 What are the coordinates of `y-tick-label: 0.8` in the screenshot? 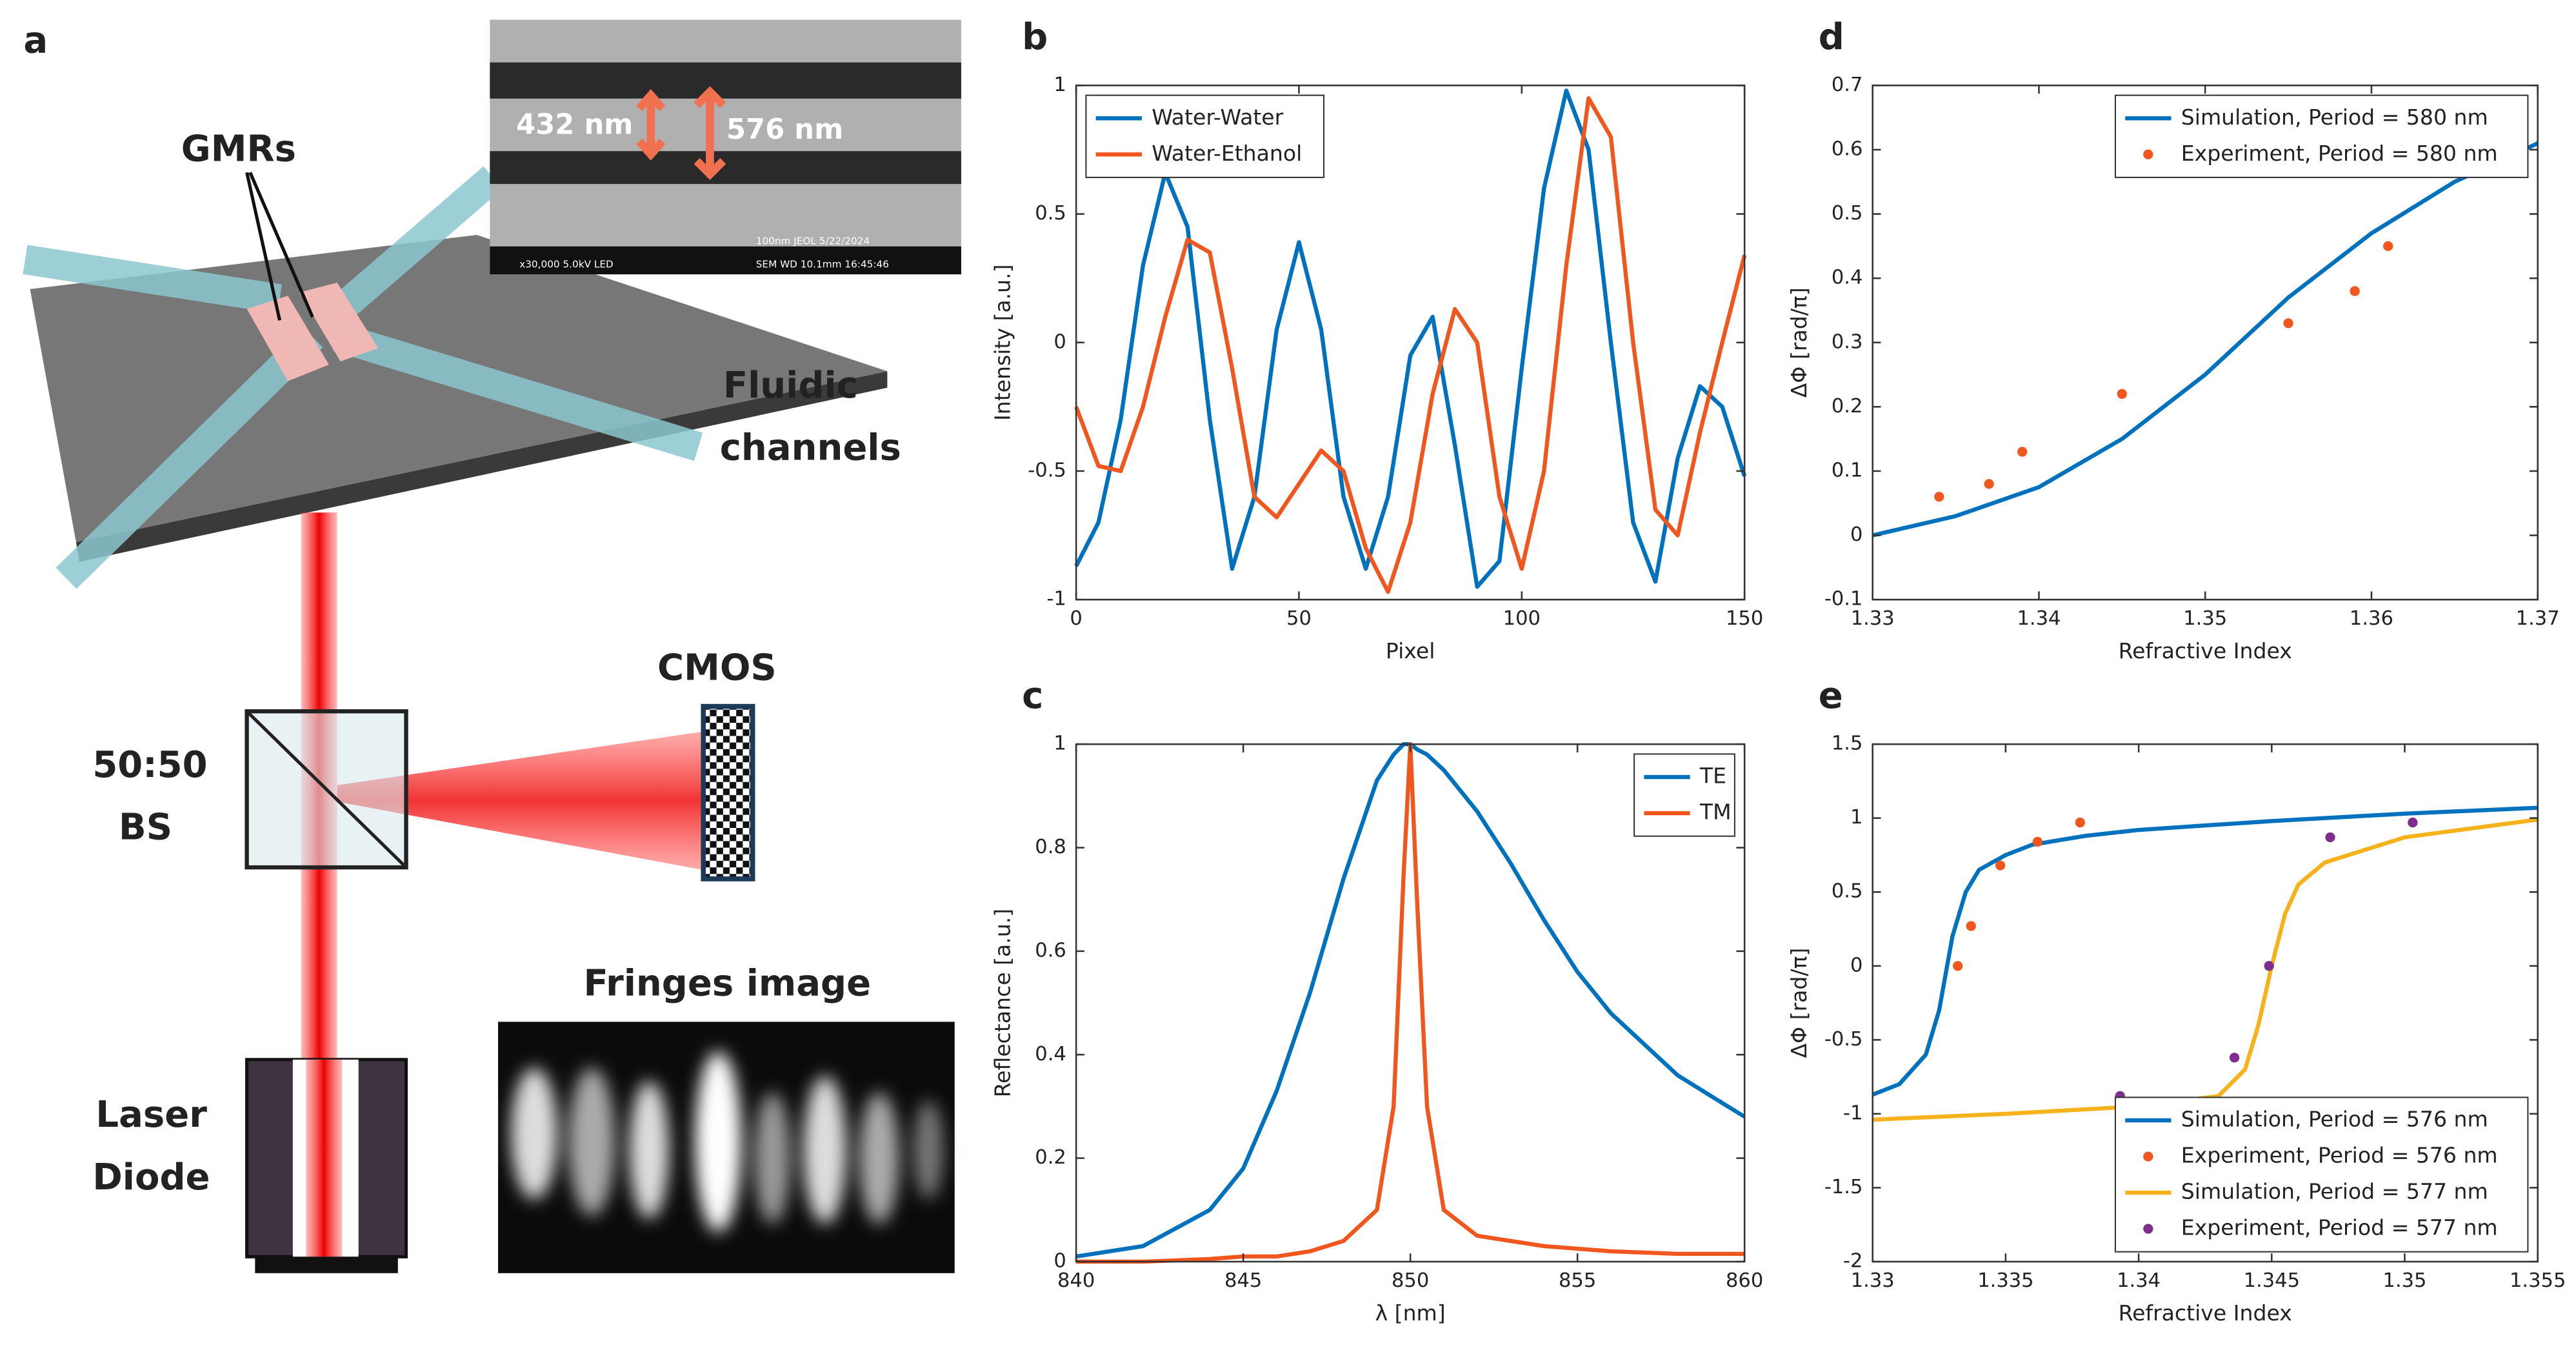 It's located at (1050, 847).